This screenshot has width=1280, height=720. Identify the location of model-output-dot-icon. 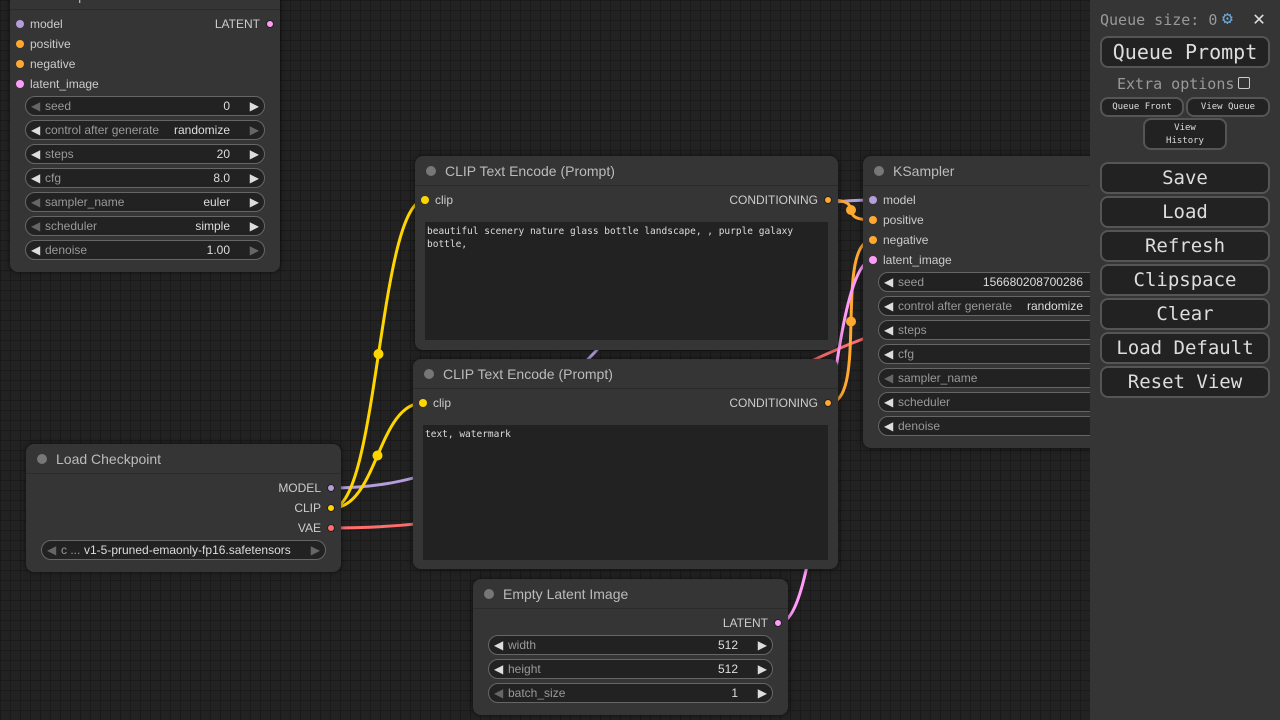
(331, 488).